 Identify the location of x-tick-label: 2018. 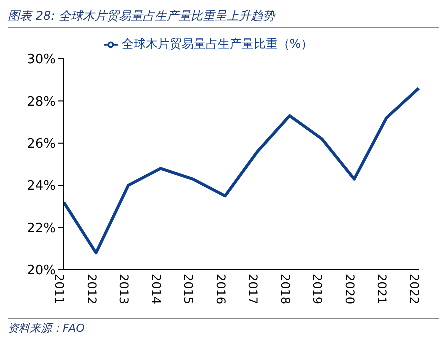
(285, 289).